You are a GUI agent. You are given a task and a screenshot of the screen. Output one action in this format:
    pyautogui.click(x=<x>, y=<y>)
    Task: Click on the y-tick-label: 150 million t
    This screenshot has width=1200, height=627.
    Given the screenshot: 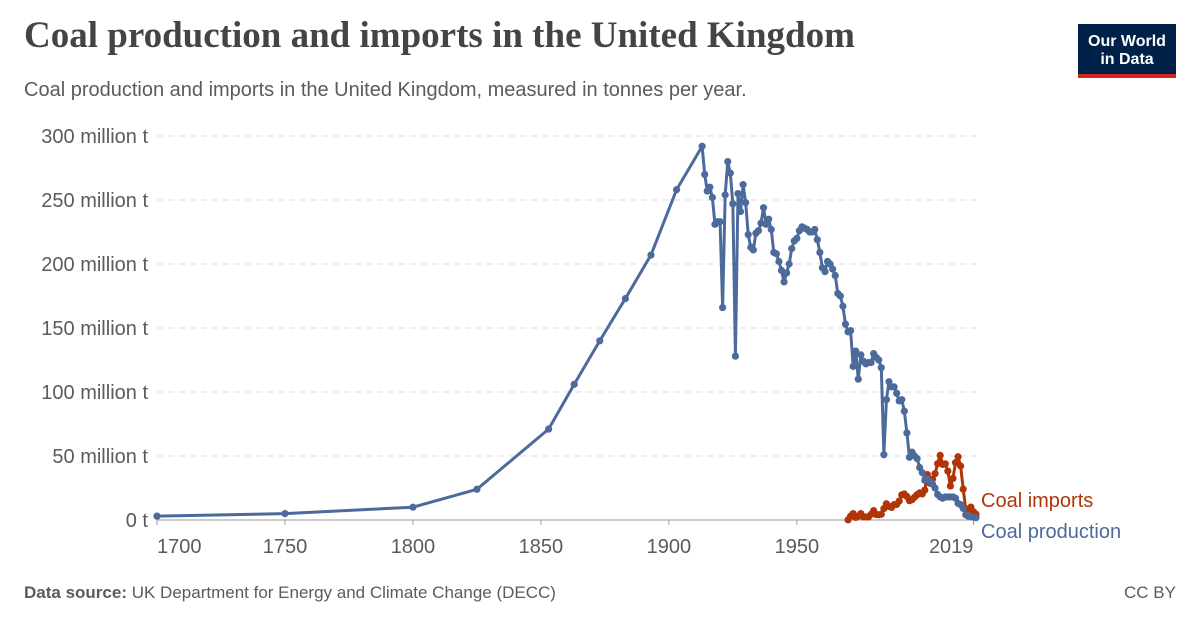 What is the action you would take?
    pyautogui.click(x=94, y=329)
    